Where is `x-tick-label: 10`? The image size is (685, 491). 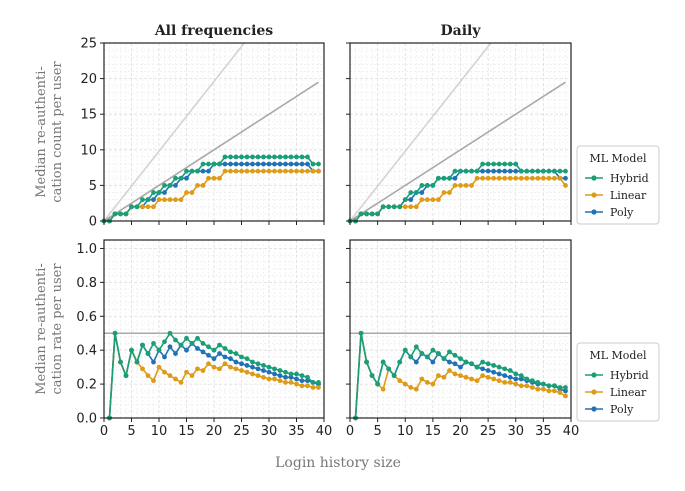
x-tick-label: 10 is located at coordinates (159, 431).